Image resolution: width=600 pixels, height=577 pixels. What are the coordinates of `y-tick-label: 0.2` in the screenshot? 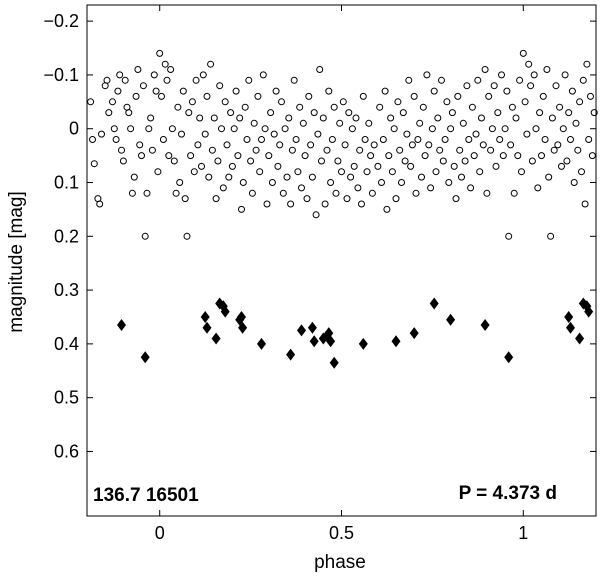 It's located at (66, 236).